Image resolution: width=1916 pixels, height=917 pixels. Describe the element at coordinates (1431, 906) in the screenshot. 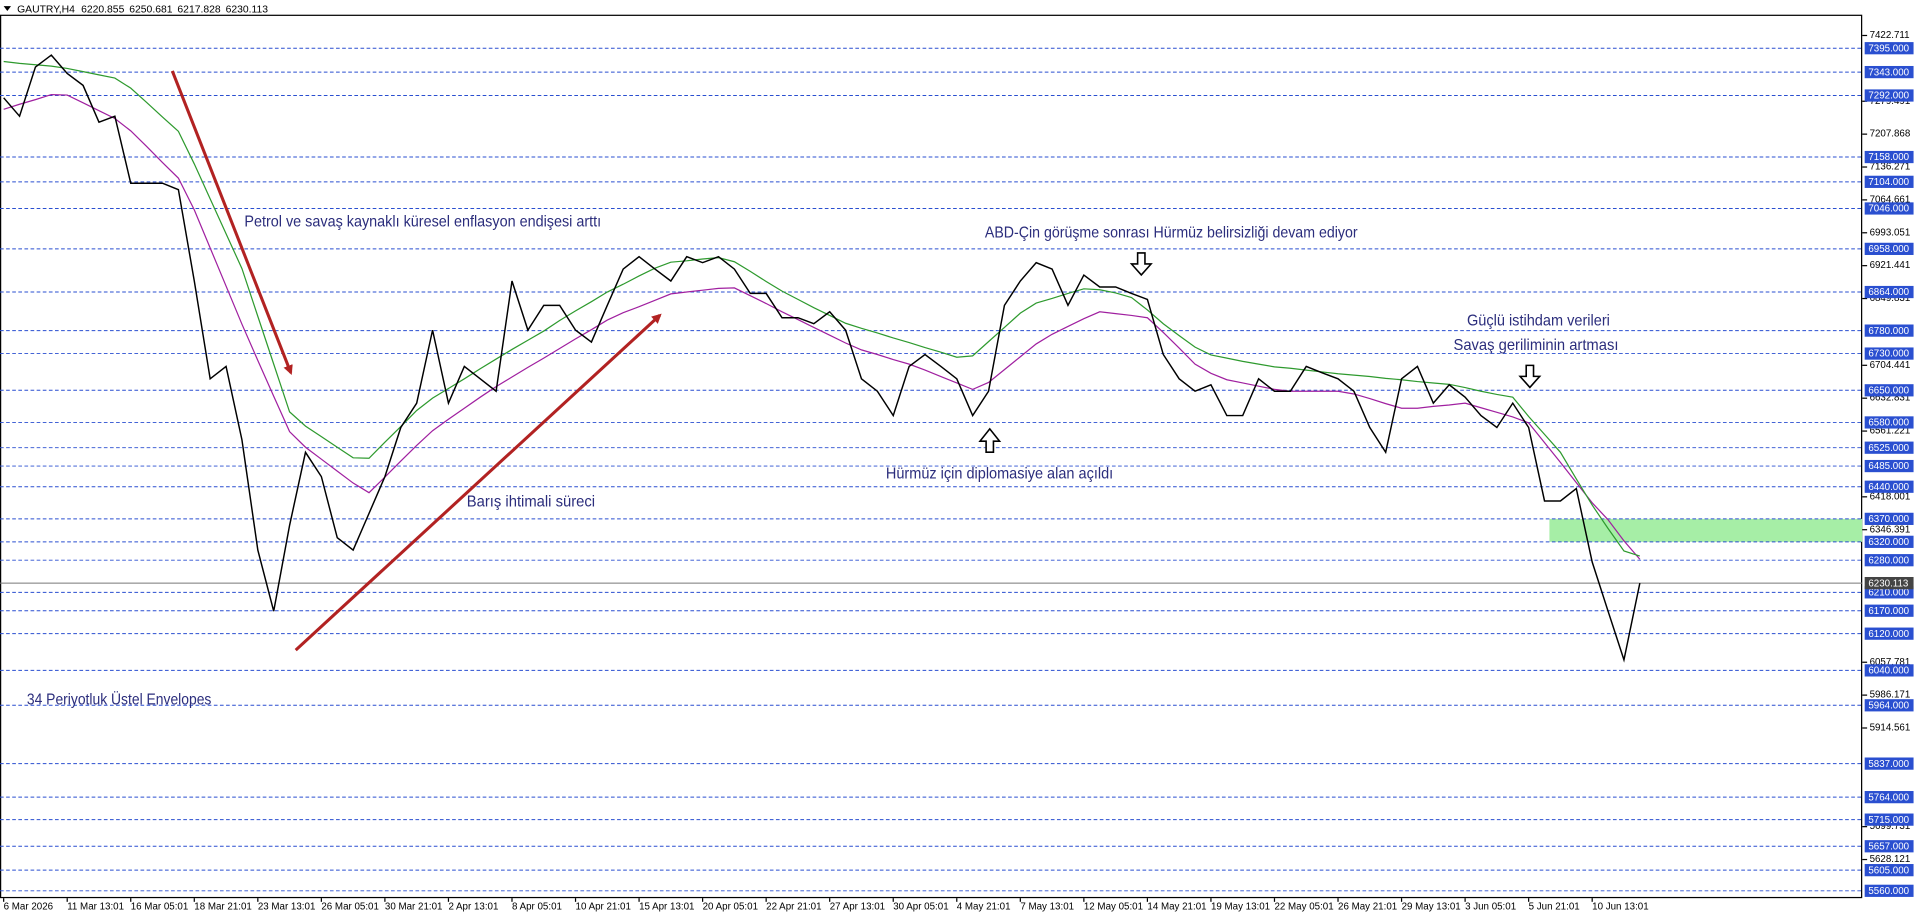

I see `x-tick-label: 29 May 13:01` at that location.